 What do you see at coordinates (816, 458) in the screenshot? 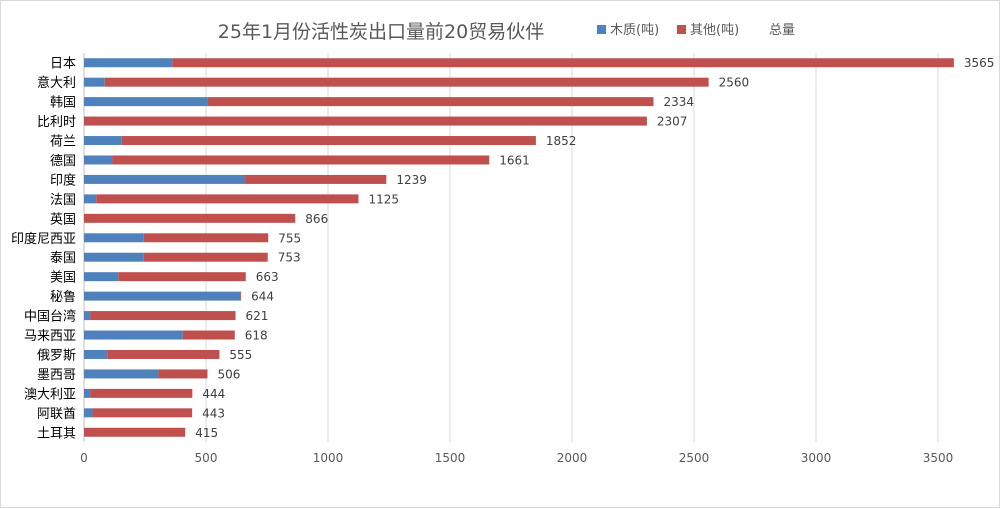
I see `x-tick-label: 3000` at bounding box center [816, 458].